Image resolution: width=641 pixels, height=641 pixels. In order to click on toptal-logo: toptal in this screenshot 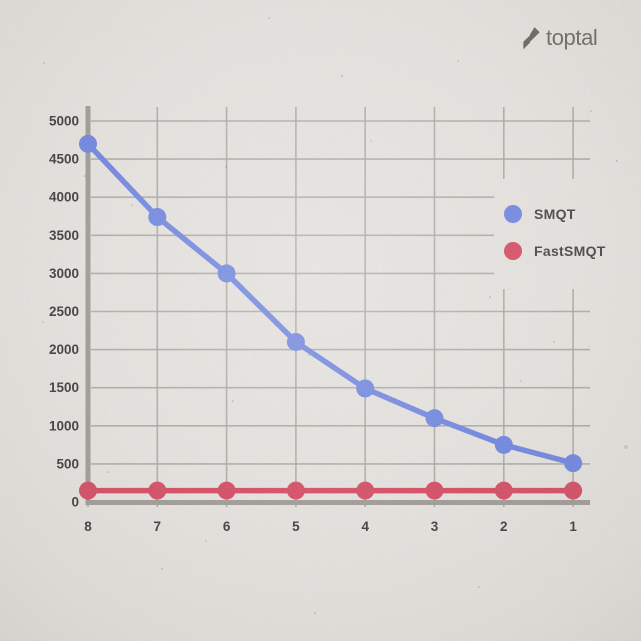, I will do `click(560, 37)`.